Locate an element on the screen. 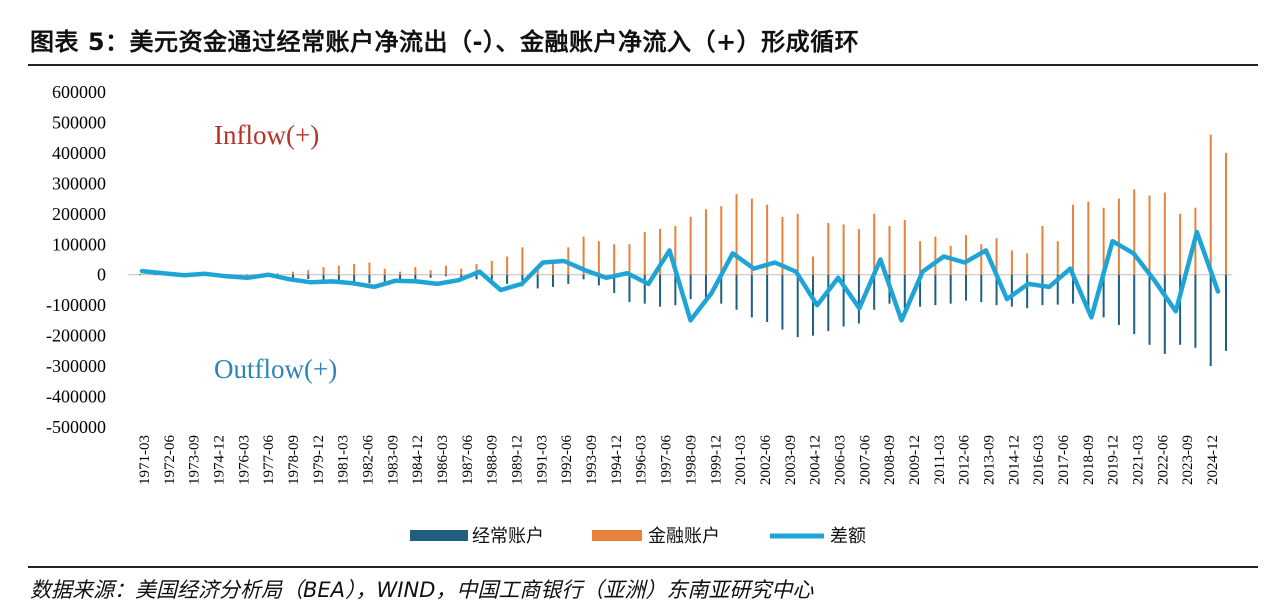 Image resolution: width=1280 pixels, height=614 pixels. x-tick-label: 1978-09 is located at coordinates (294, 460).